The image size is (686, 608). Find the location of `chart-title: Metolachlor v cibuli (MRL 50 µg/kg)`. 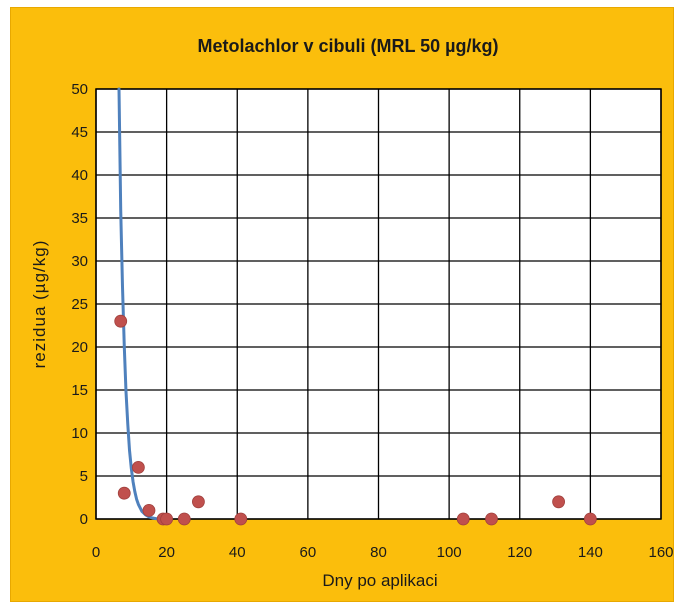

chart-title: Metolachlor v cibuli (MRL 50 µg/kg) is located at coordinates (347, 46).